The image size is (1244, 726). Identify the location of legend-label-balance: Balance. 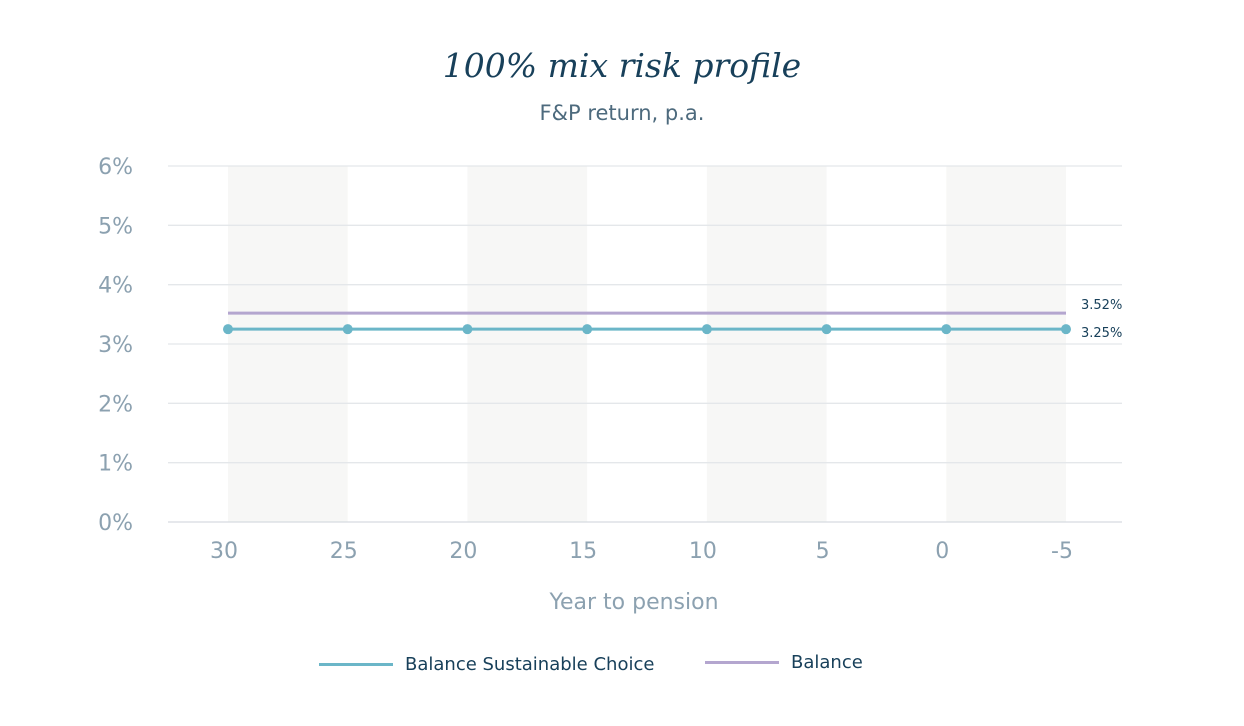
(827, 662).